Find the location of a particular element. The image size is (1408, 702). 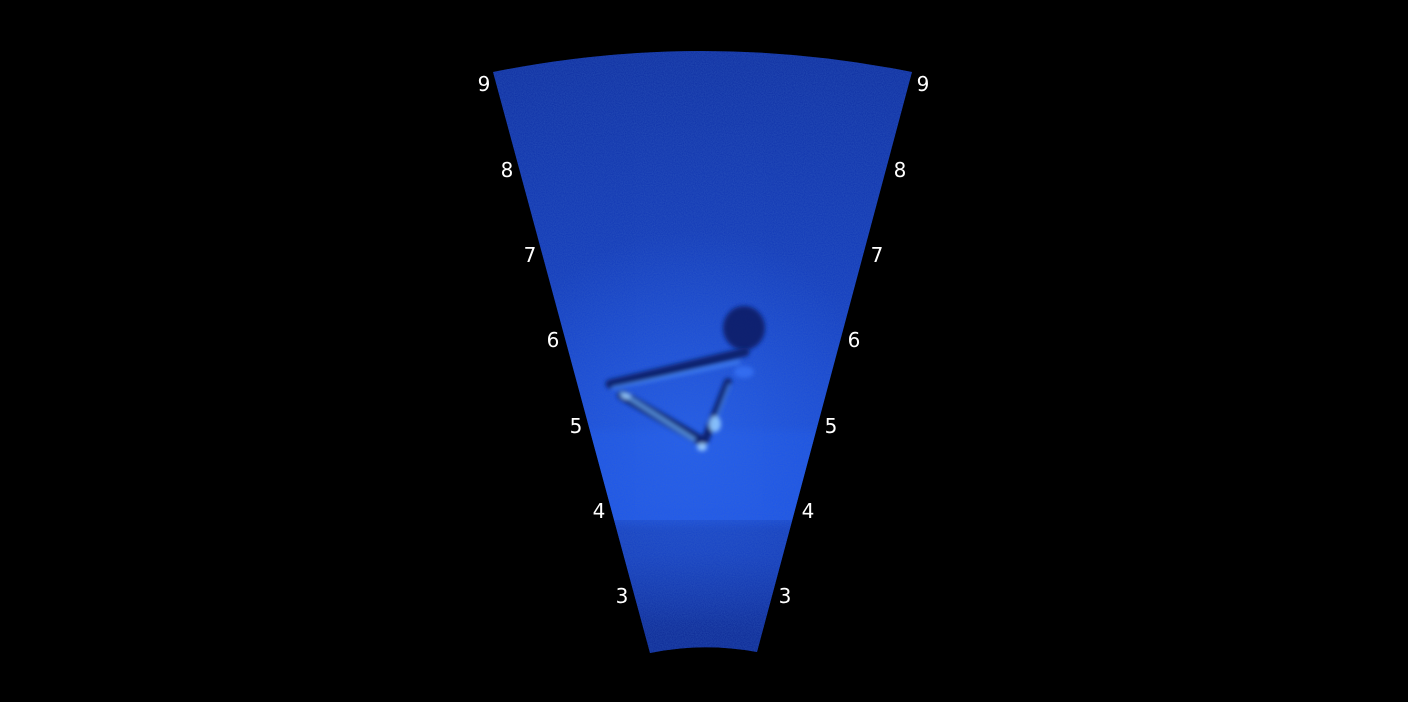

range-label-right-6: 6 is located at coordinates (854, 340).